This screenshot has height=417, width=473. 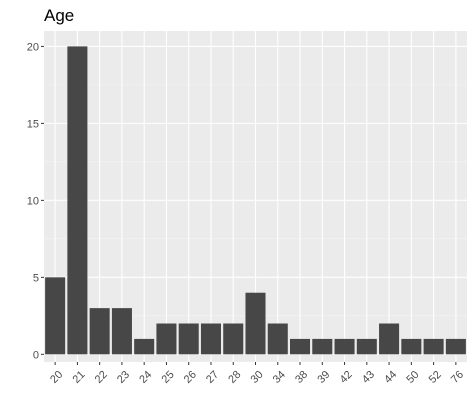 What do you see at coordinates (78, 377) in the screenshot?
I see `x-tick-label: 21` at bounding box center [78, 377].